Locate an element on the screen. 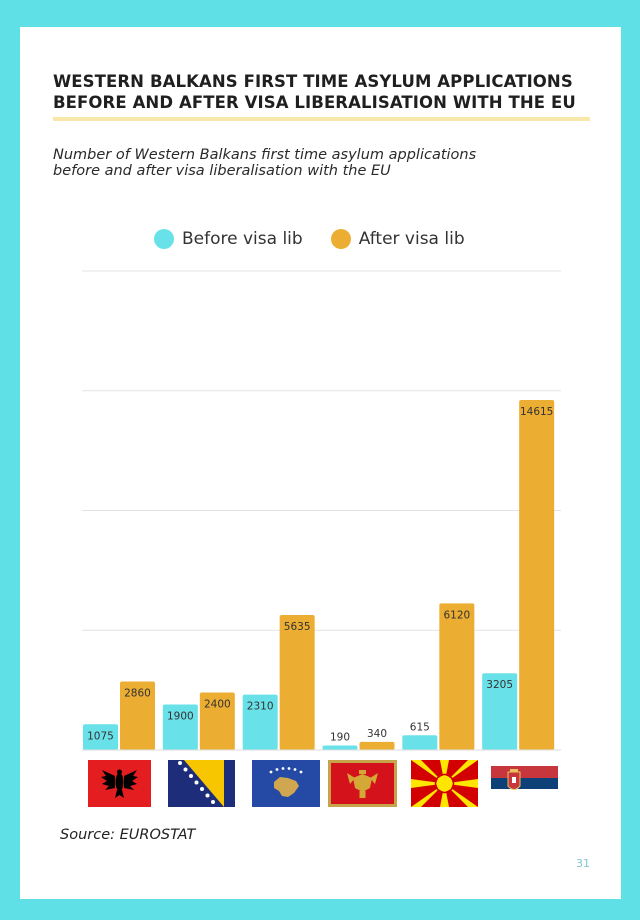 The width and height of the screenshot is (640, 920). north-macedonia-flag-icon is located at coordinates (444, 783).